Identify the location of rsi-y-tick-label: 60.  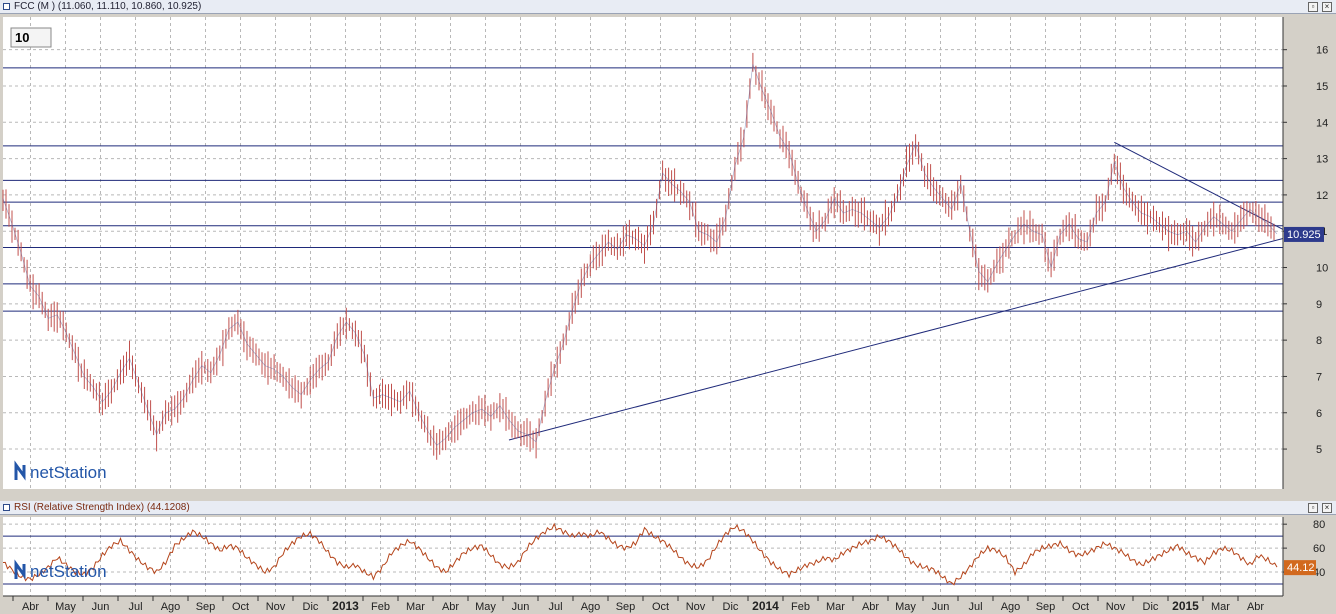
(1319, 549).